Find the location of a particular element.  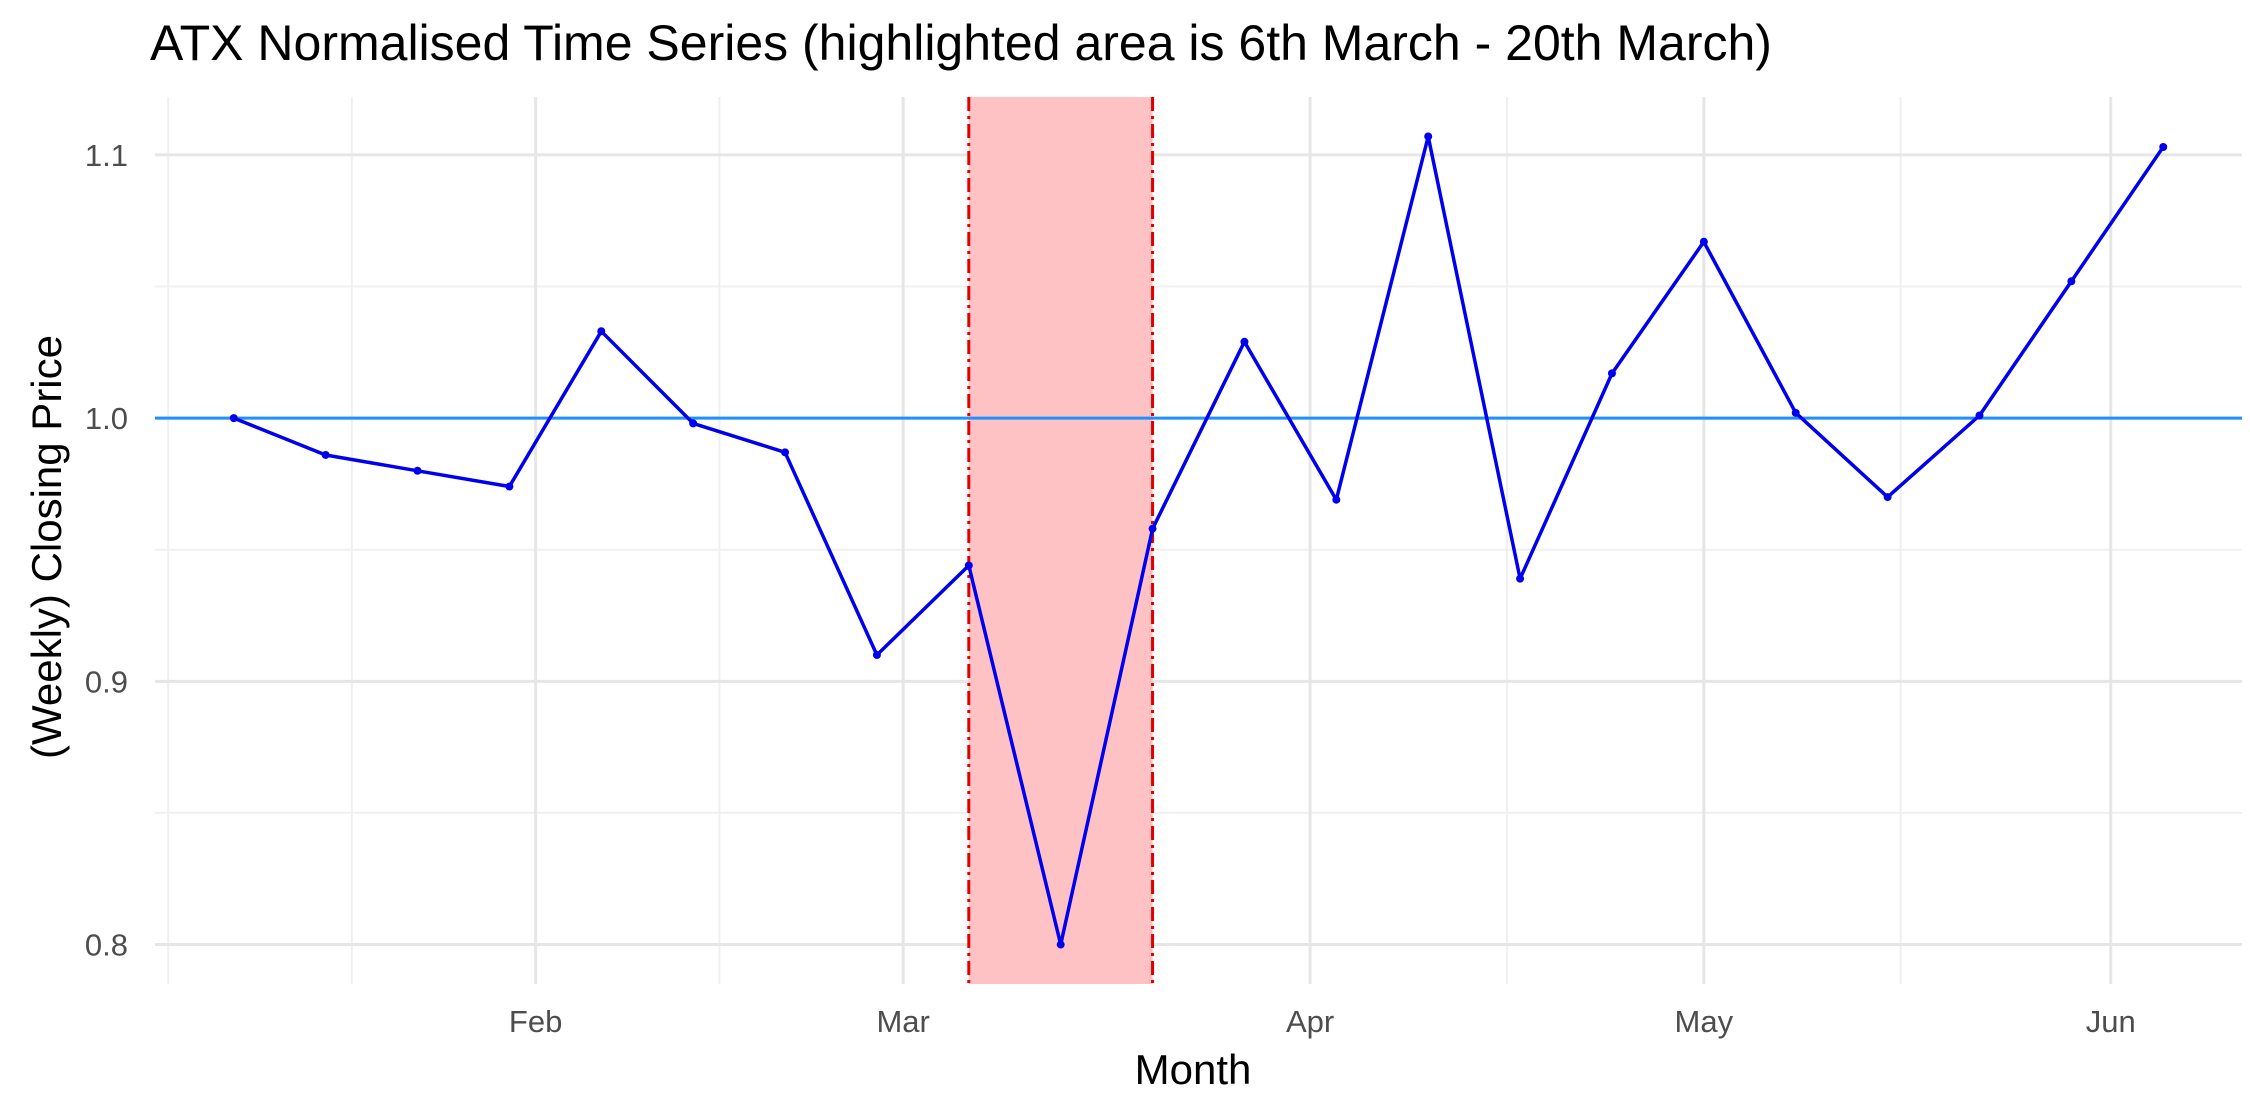

y-tick-label: 0.9 is located at coordinates (106, 681).